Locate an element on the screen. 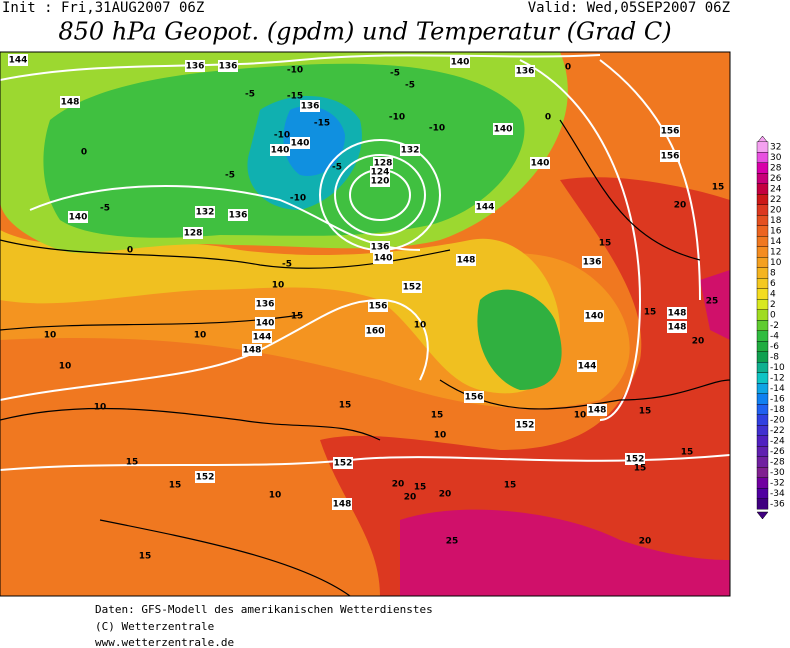  geopotential-label: 128 is located at coordinates (383, 164).